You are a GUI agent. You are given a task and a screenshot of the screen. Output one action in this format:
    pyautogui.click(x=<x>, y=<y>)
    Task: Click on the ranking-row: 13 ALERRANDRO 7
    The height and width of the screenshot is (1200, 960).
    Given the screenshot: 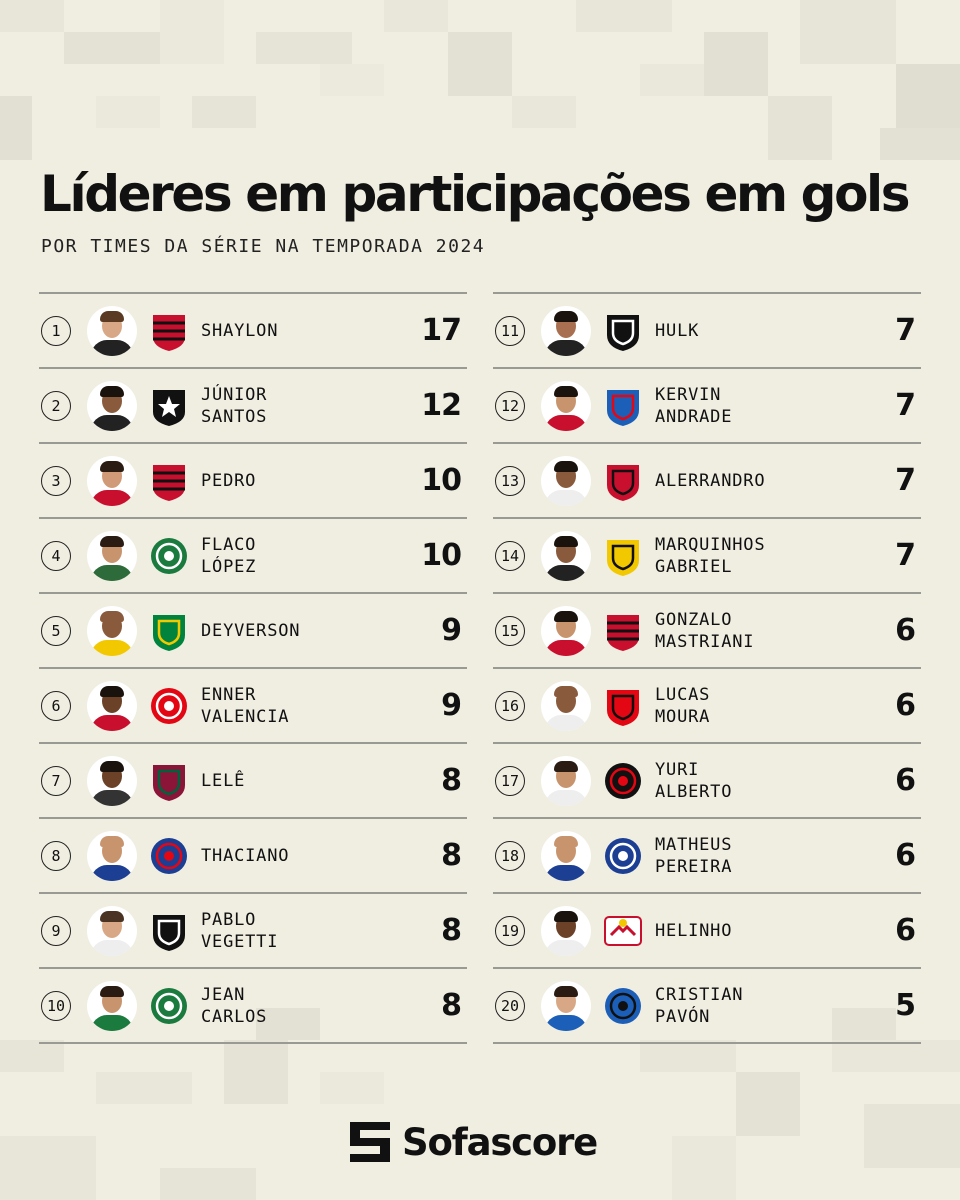 What is the action you would take?
    pyautogui.click(x=707, y=481)
    